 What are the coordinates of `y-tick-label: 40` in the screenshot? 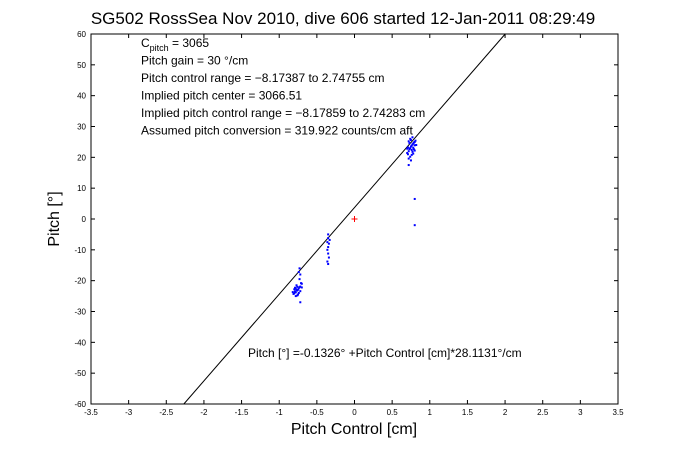 It's located at (81, 96).